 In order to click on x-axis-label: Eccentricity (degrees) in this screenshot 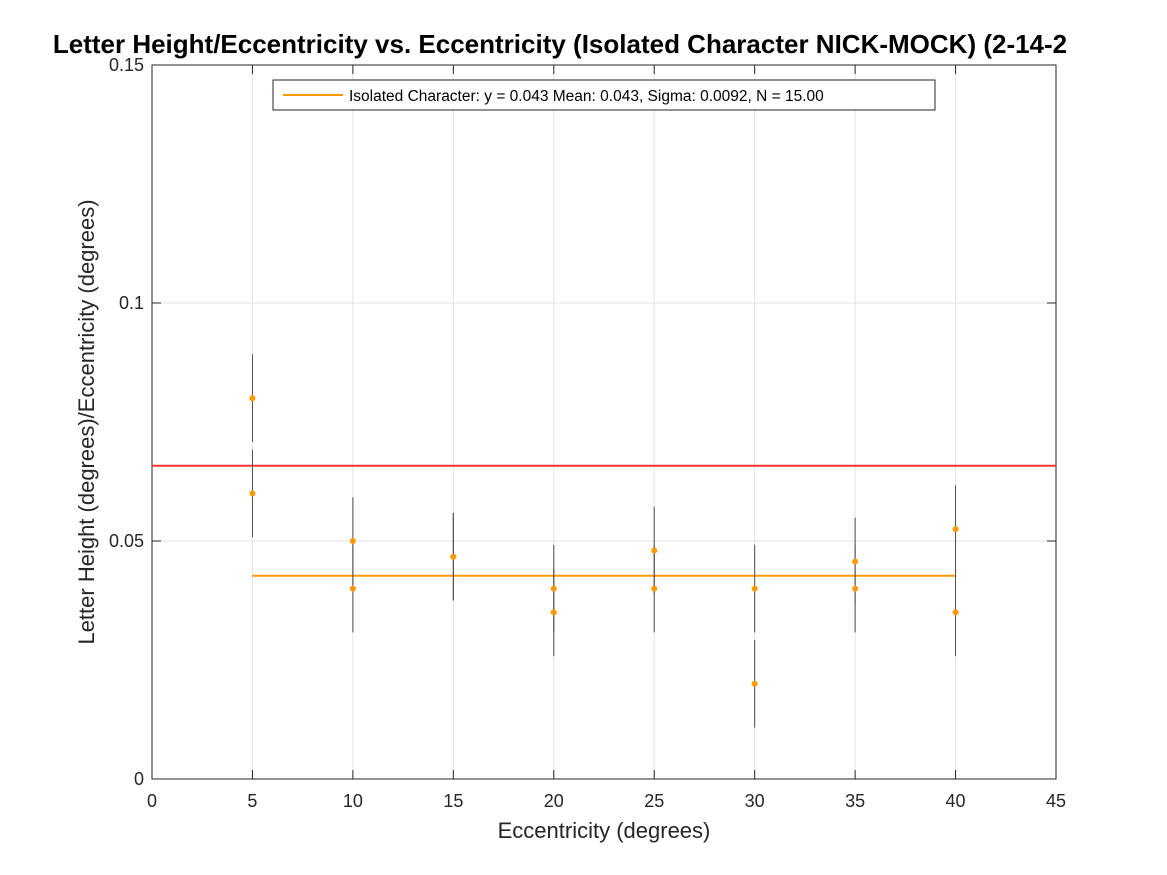, I will do `click(604, 830)`.